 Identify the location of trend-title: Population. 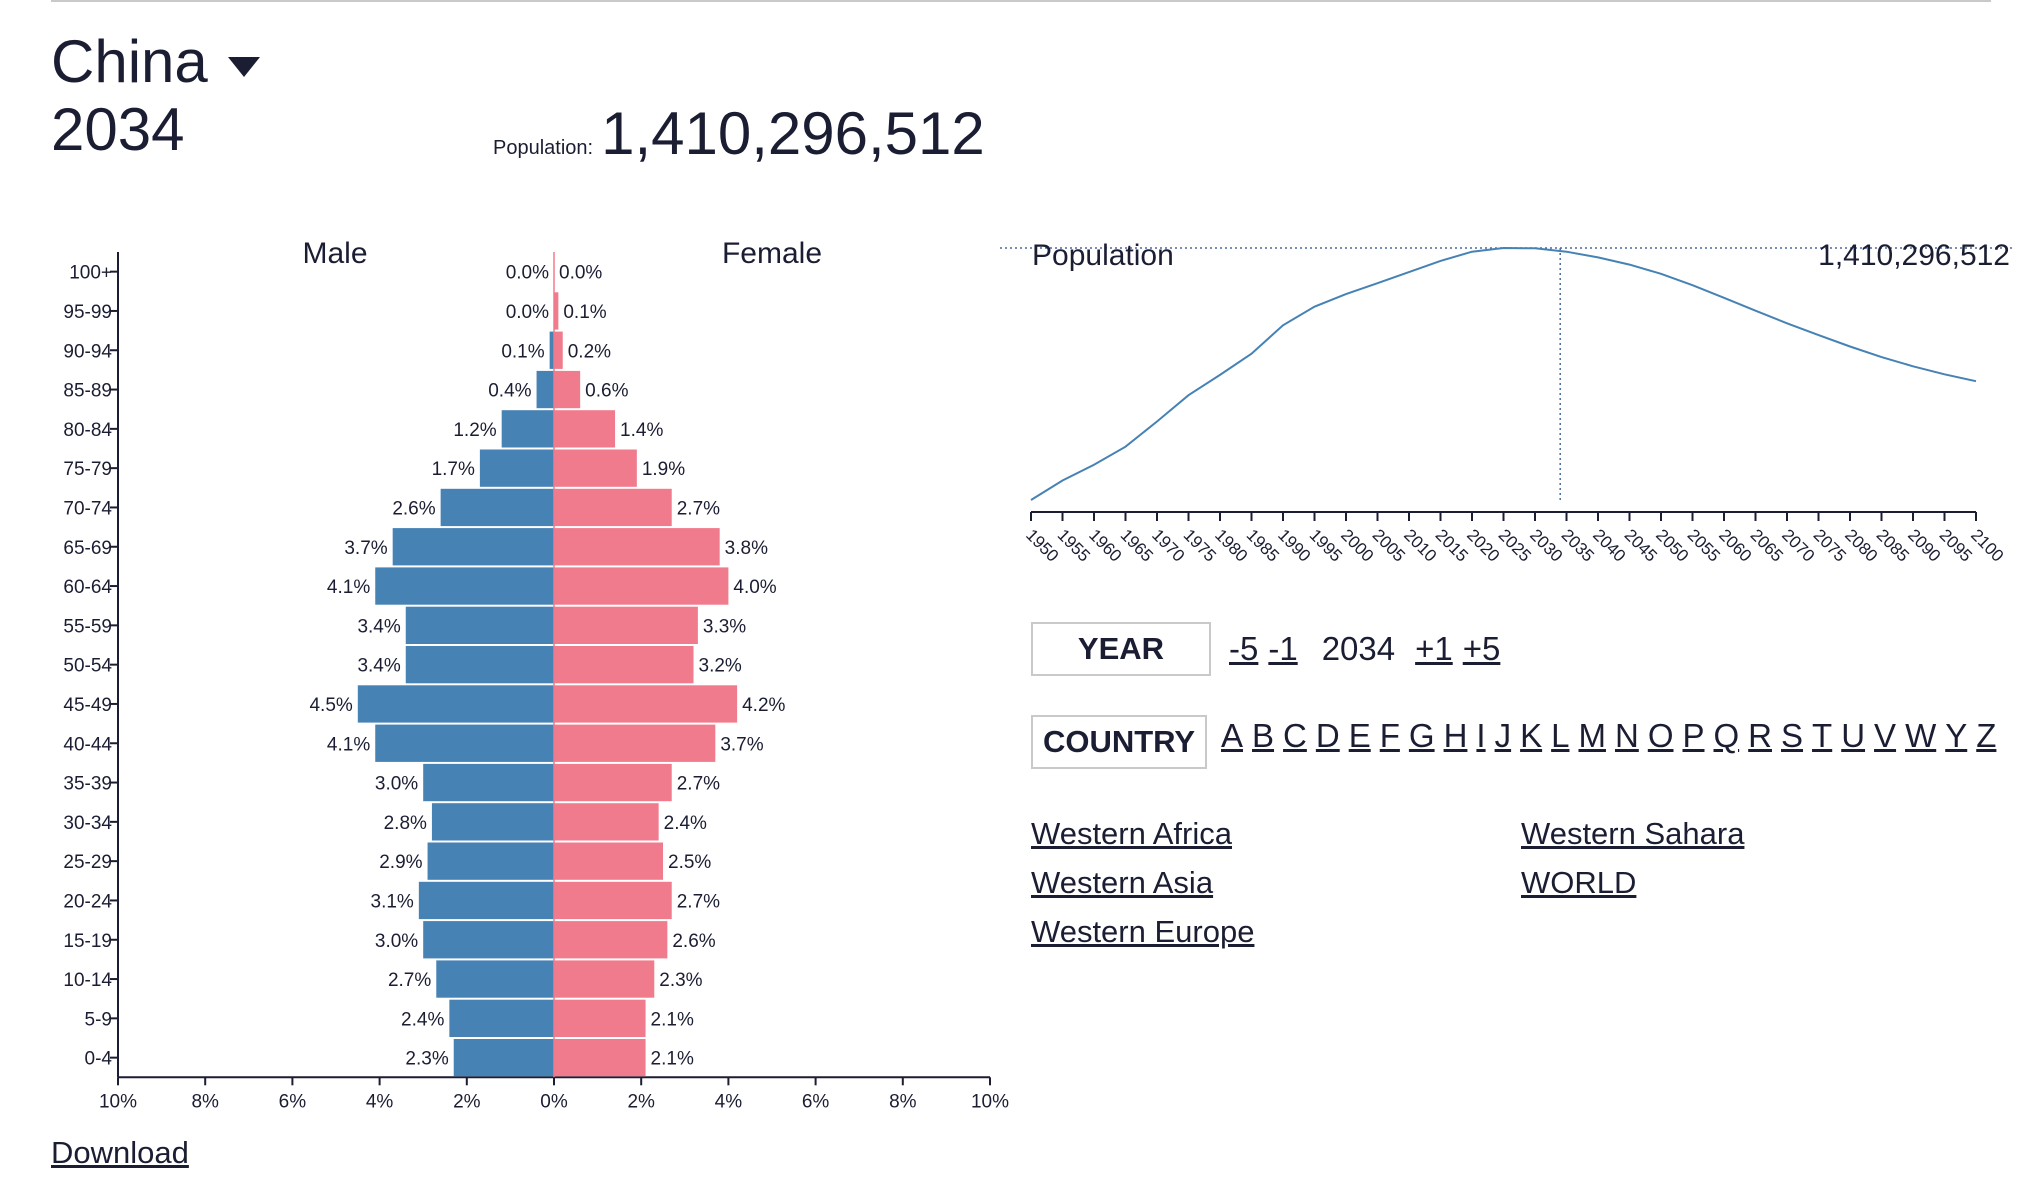
(1103, 255).